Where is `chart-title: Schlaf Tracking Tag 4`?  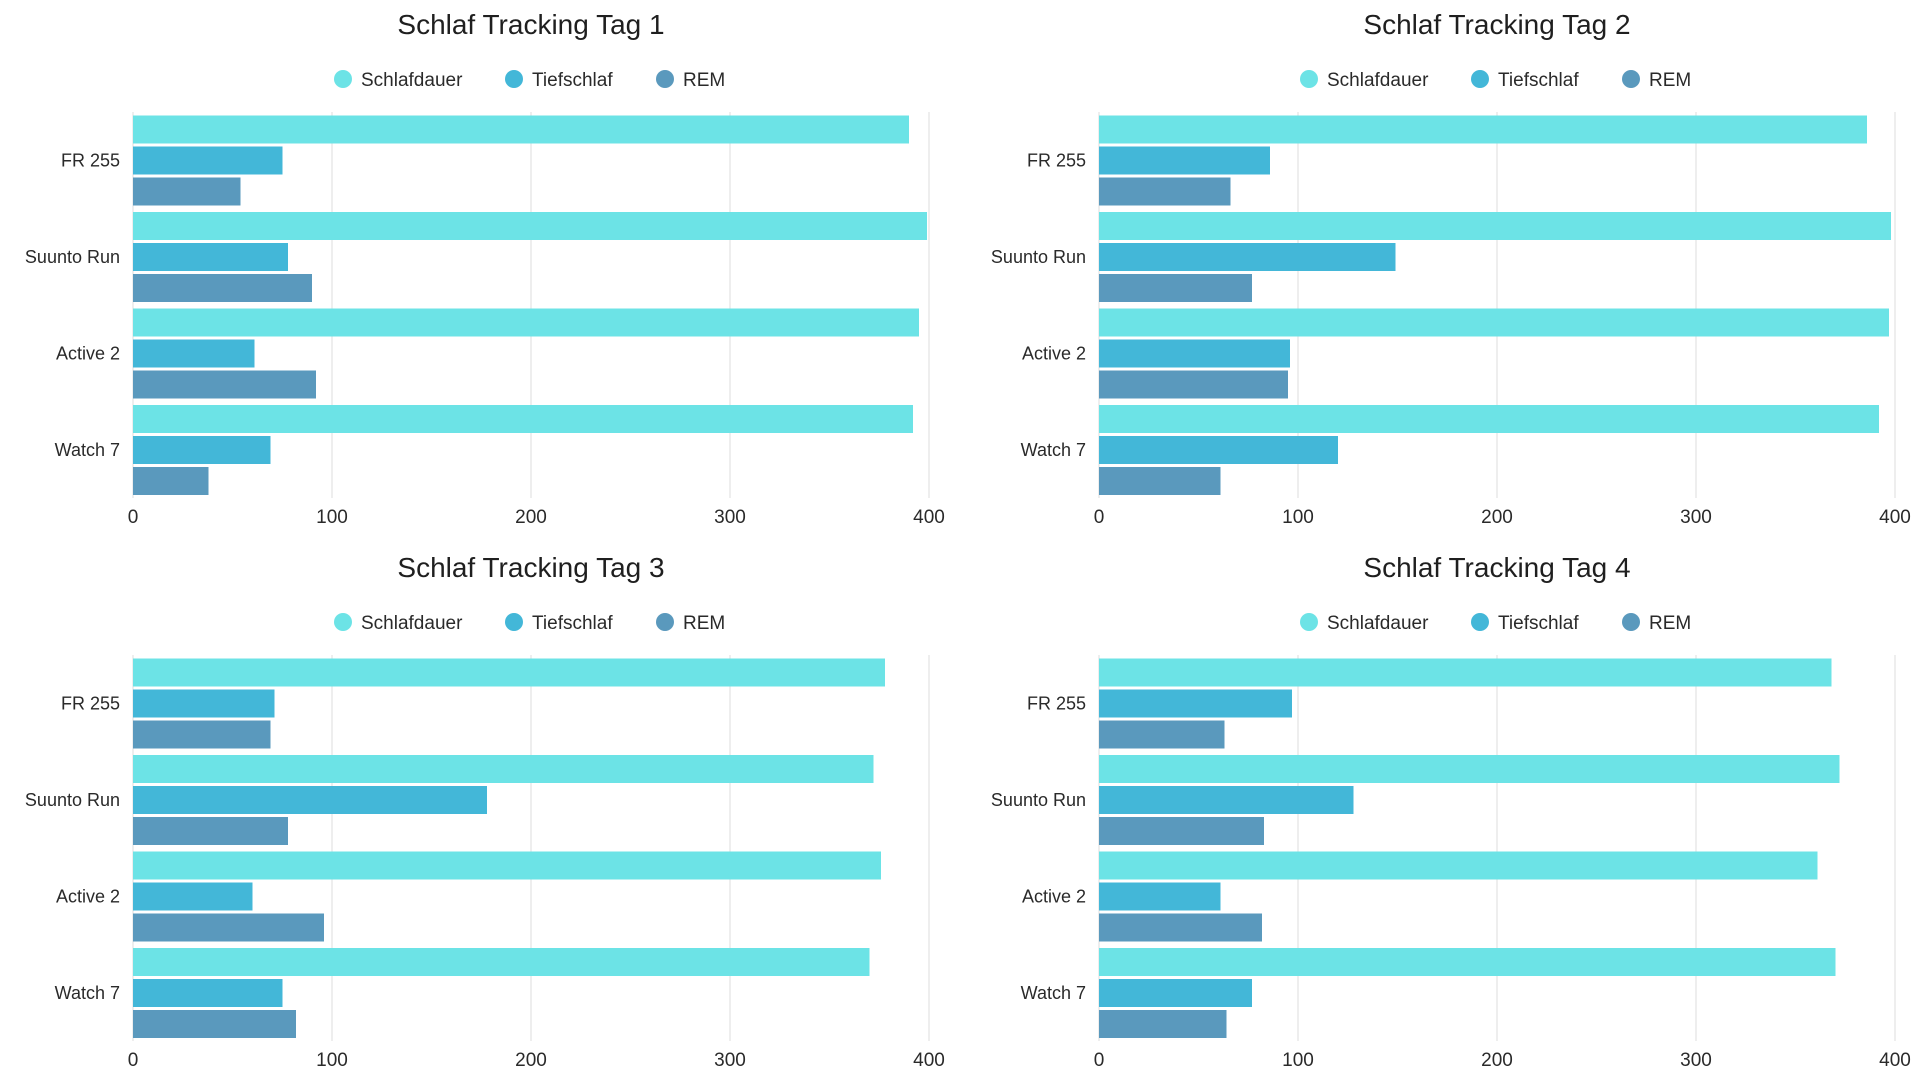 chart-title: Schlaf Tracking Tag 4 is located at coordinates (1496, 567).